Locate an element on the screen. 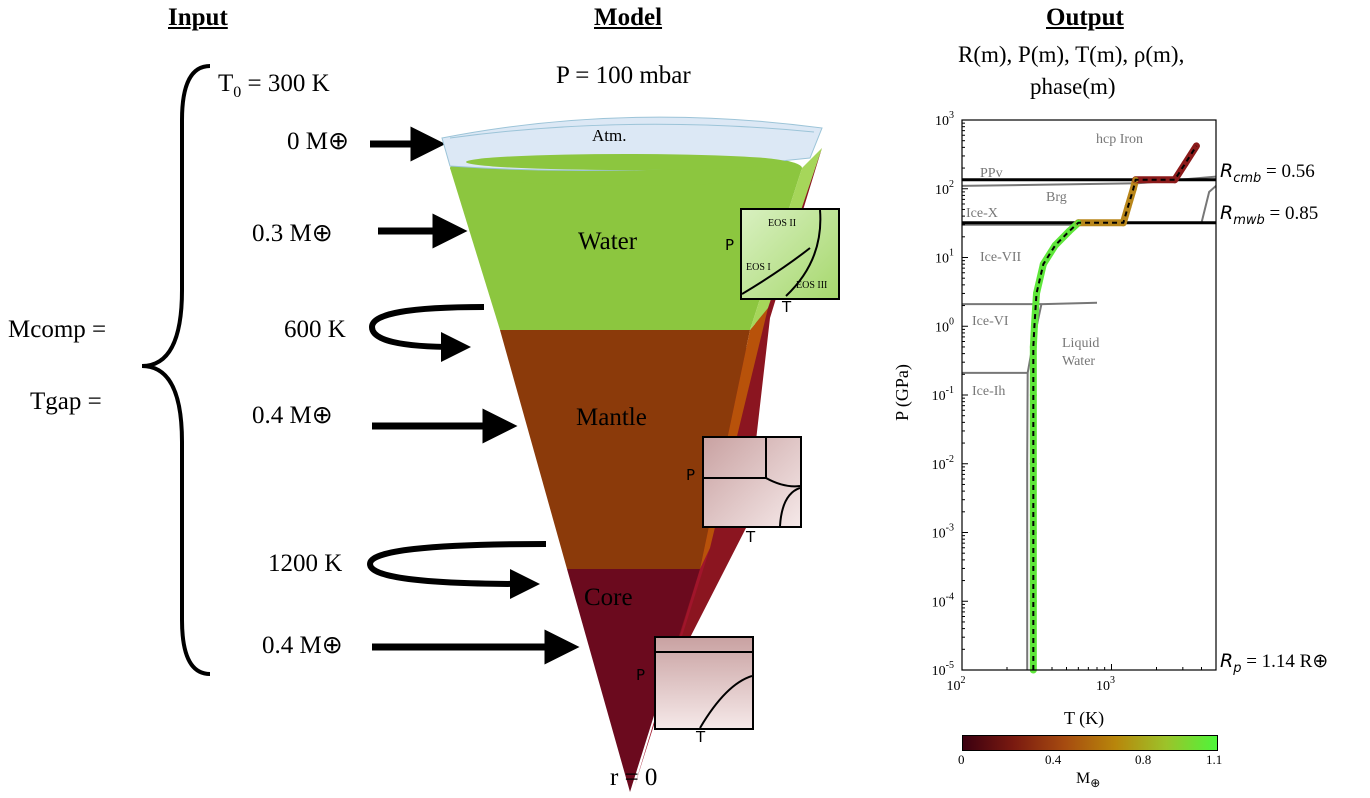  eos-iii-label: EOS III is located at coordinates (812, 285).